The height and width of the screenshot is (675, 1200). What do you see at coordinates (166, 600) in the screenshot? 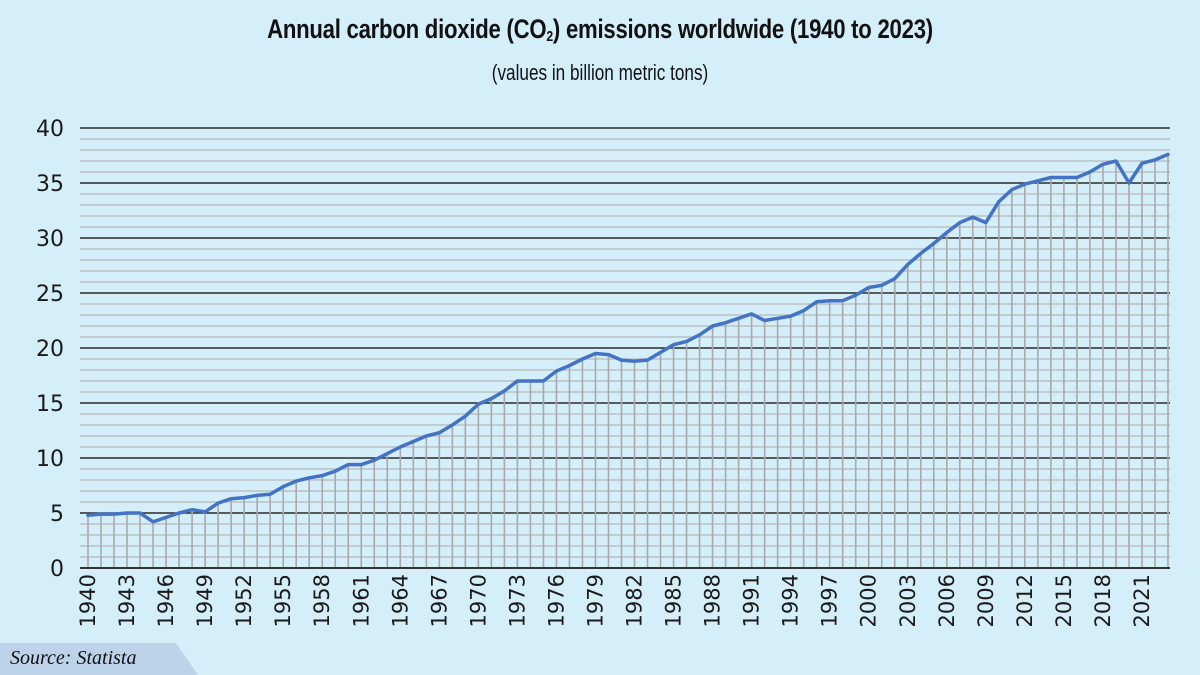
I see `x-tick-label: 1946` at bounding box center [166, 600].